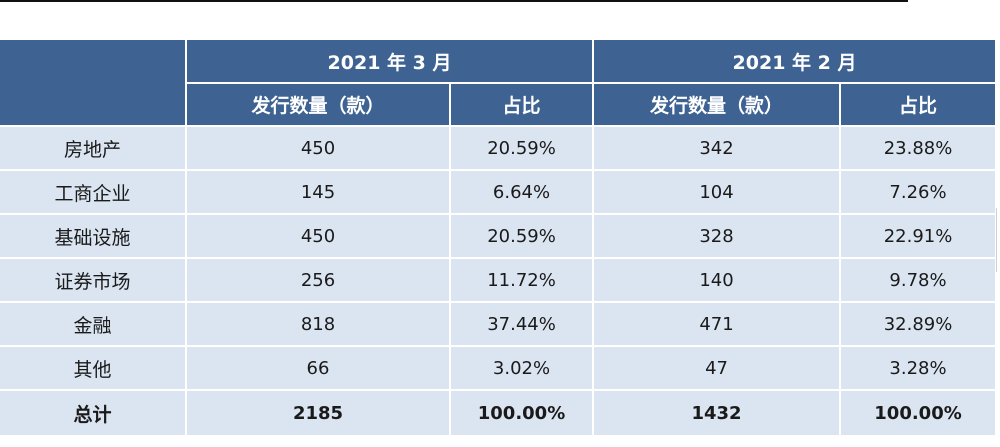 The image size is (1000, 447). I want to click on total-label: 总计, so click(93, 412).